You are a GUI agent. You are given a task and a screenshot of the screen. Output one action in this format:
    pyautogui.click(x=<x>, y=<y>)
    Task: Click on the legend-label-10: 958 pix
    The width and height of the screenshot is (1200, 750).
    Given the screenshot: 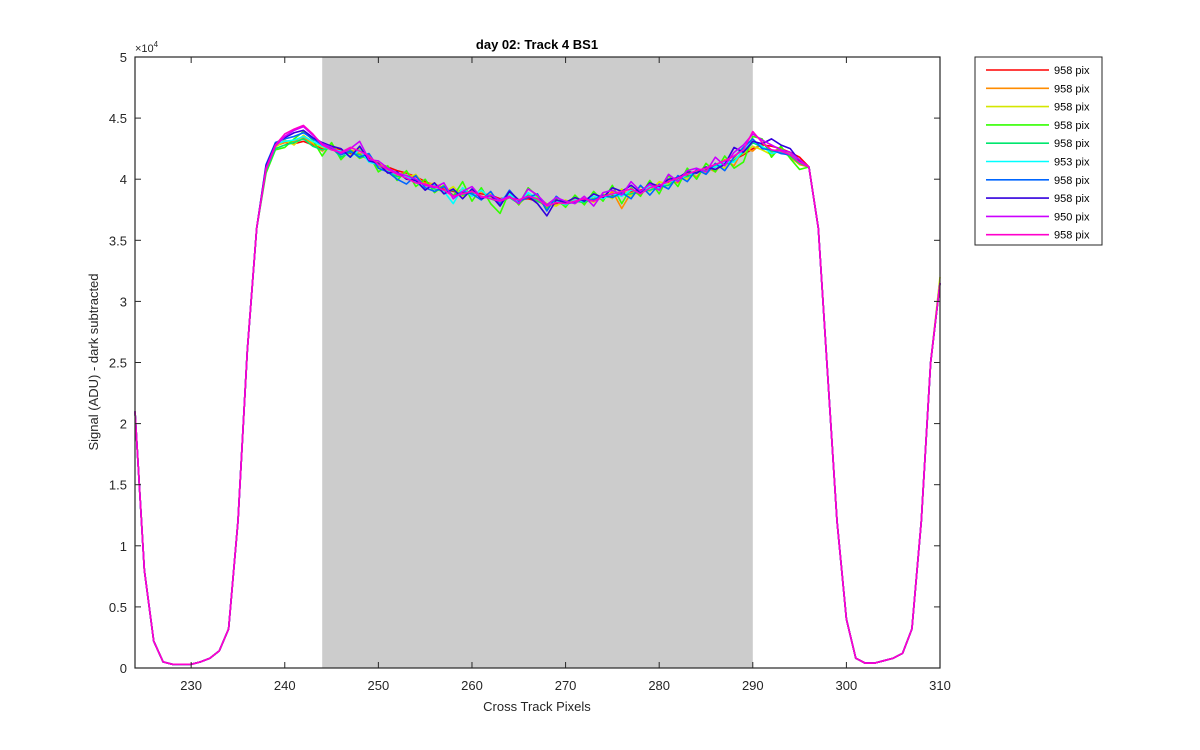 What is the action you would take?
    pyautogui.click(x=1072, y=236)
    